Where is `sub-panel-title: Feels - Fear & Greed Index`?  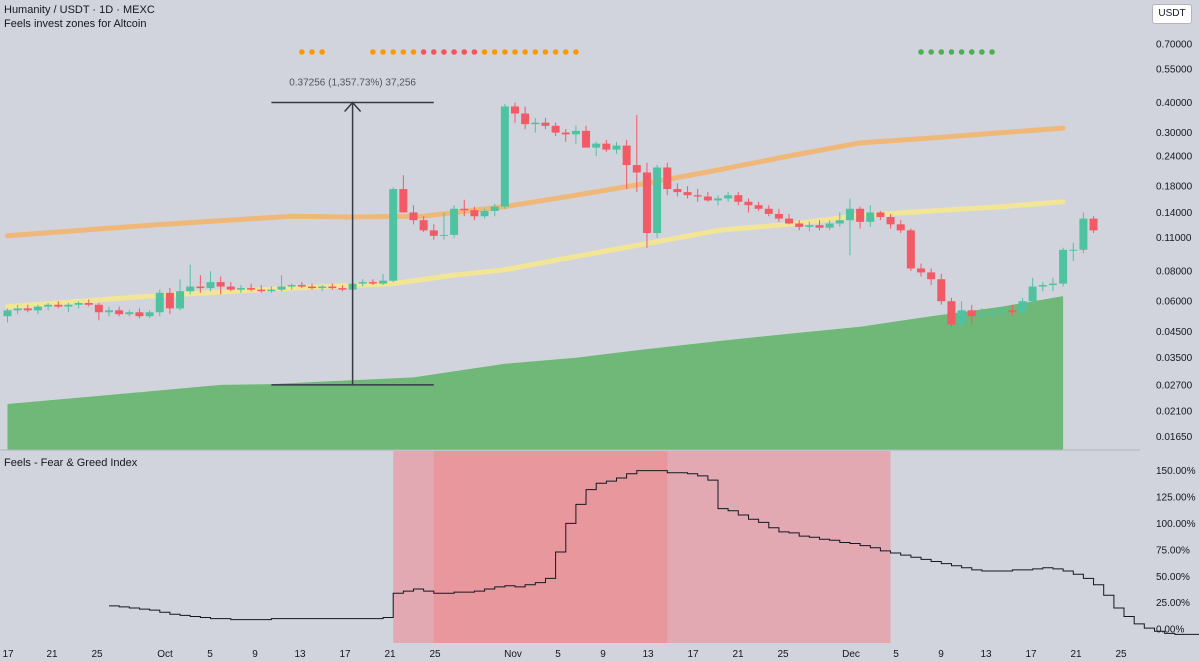 sub-panel-title: Feels - Fear & Greed Index is located at coordinates (71, 463).